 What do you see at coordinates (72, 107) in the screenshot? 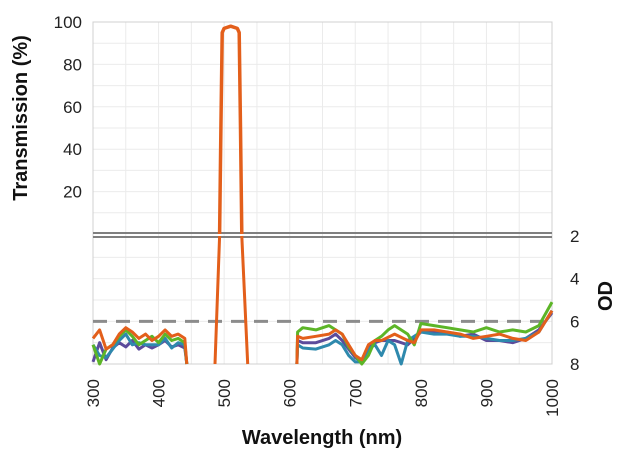
I see `left-y-tick-label: 60` at bounding box center [72, 107].